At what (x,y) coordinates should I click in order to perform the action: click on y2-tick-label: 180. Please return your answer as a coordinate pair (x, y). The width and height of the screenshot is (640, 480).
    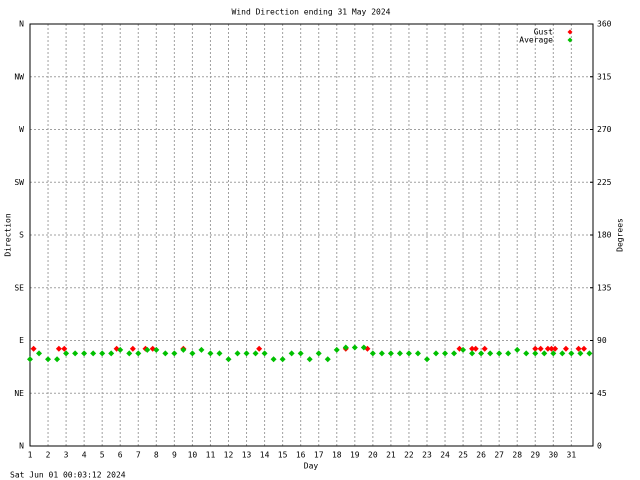
    Looking at the image, I should click on (604, 235).